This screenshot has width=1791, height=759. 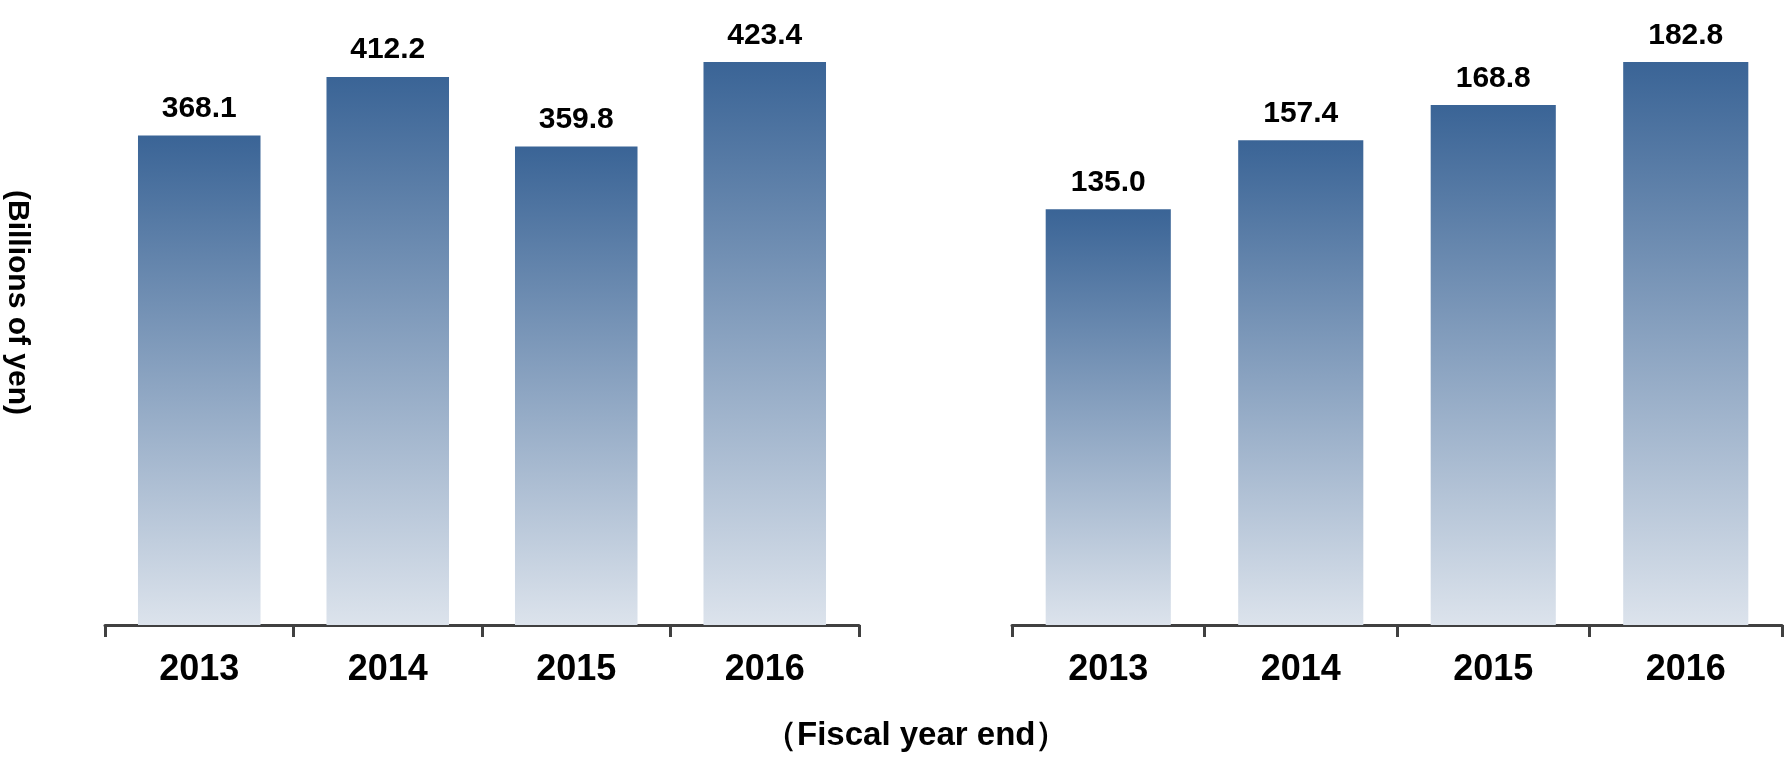 I want to click on data-label: 359.8, so click(x=576, y=118).